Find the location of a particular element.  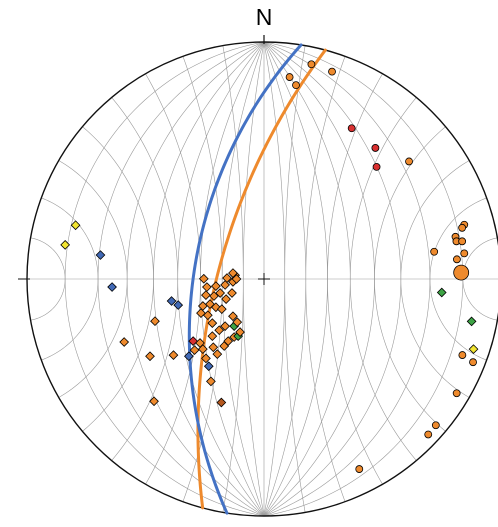

red-diamond-point is located at coordinates (193, 341).